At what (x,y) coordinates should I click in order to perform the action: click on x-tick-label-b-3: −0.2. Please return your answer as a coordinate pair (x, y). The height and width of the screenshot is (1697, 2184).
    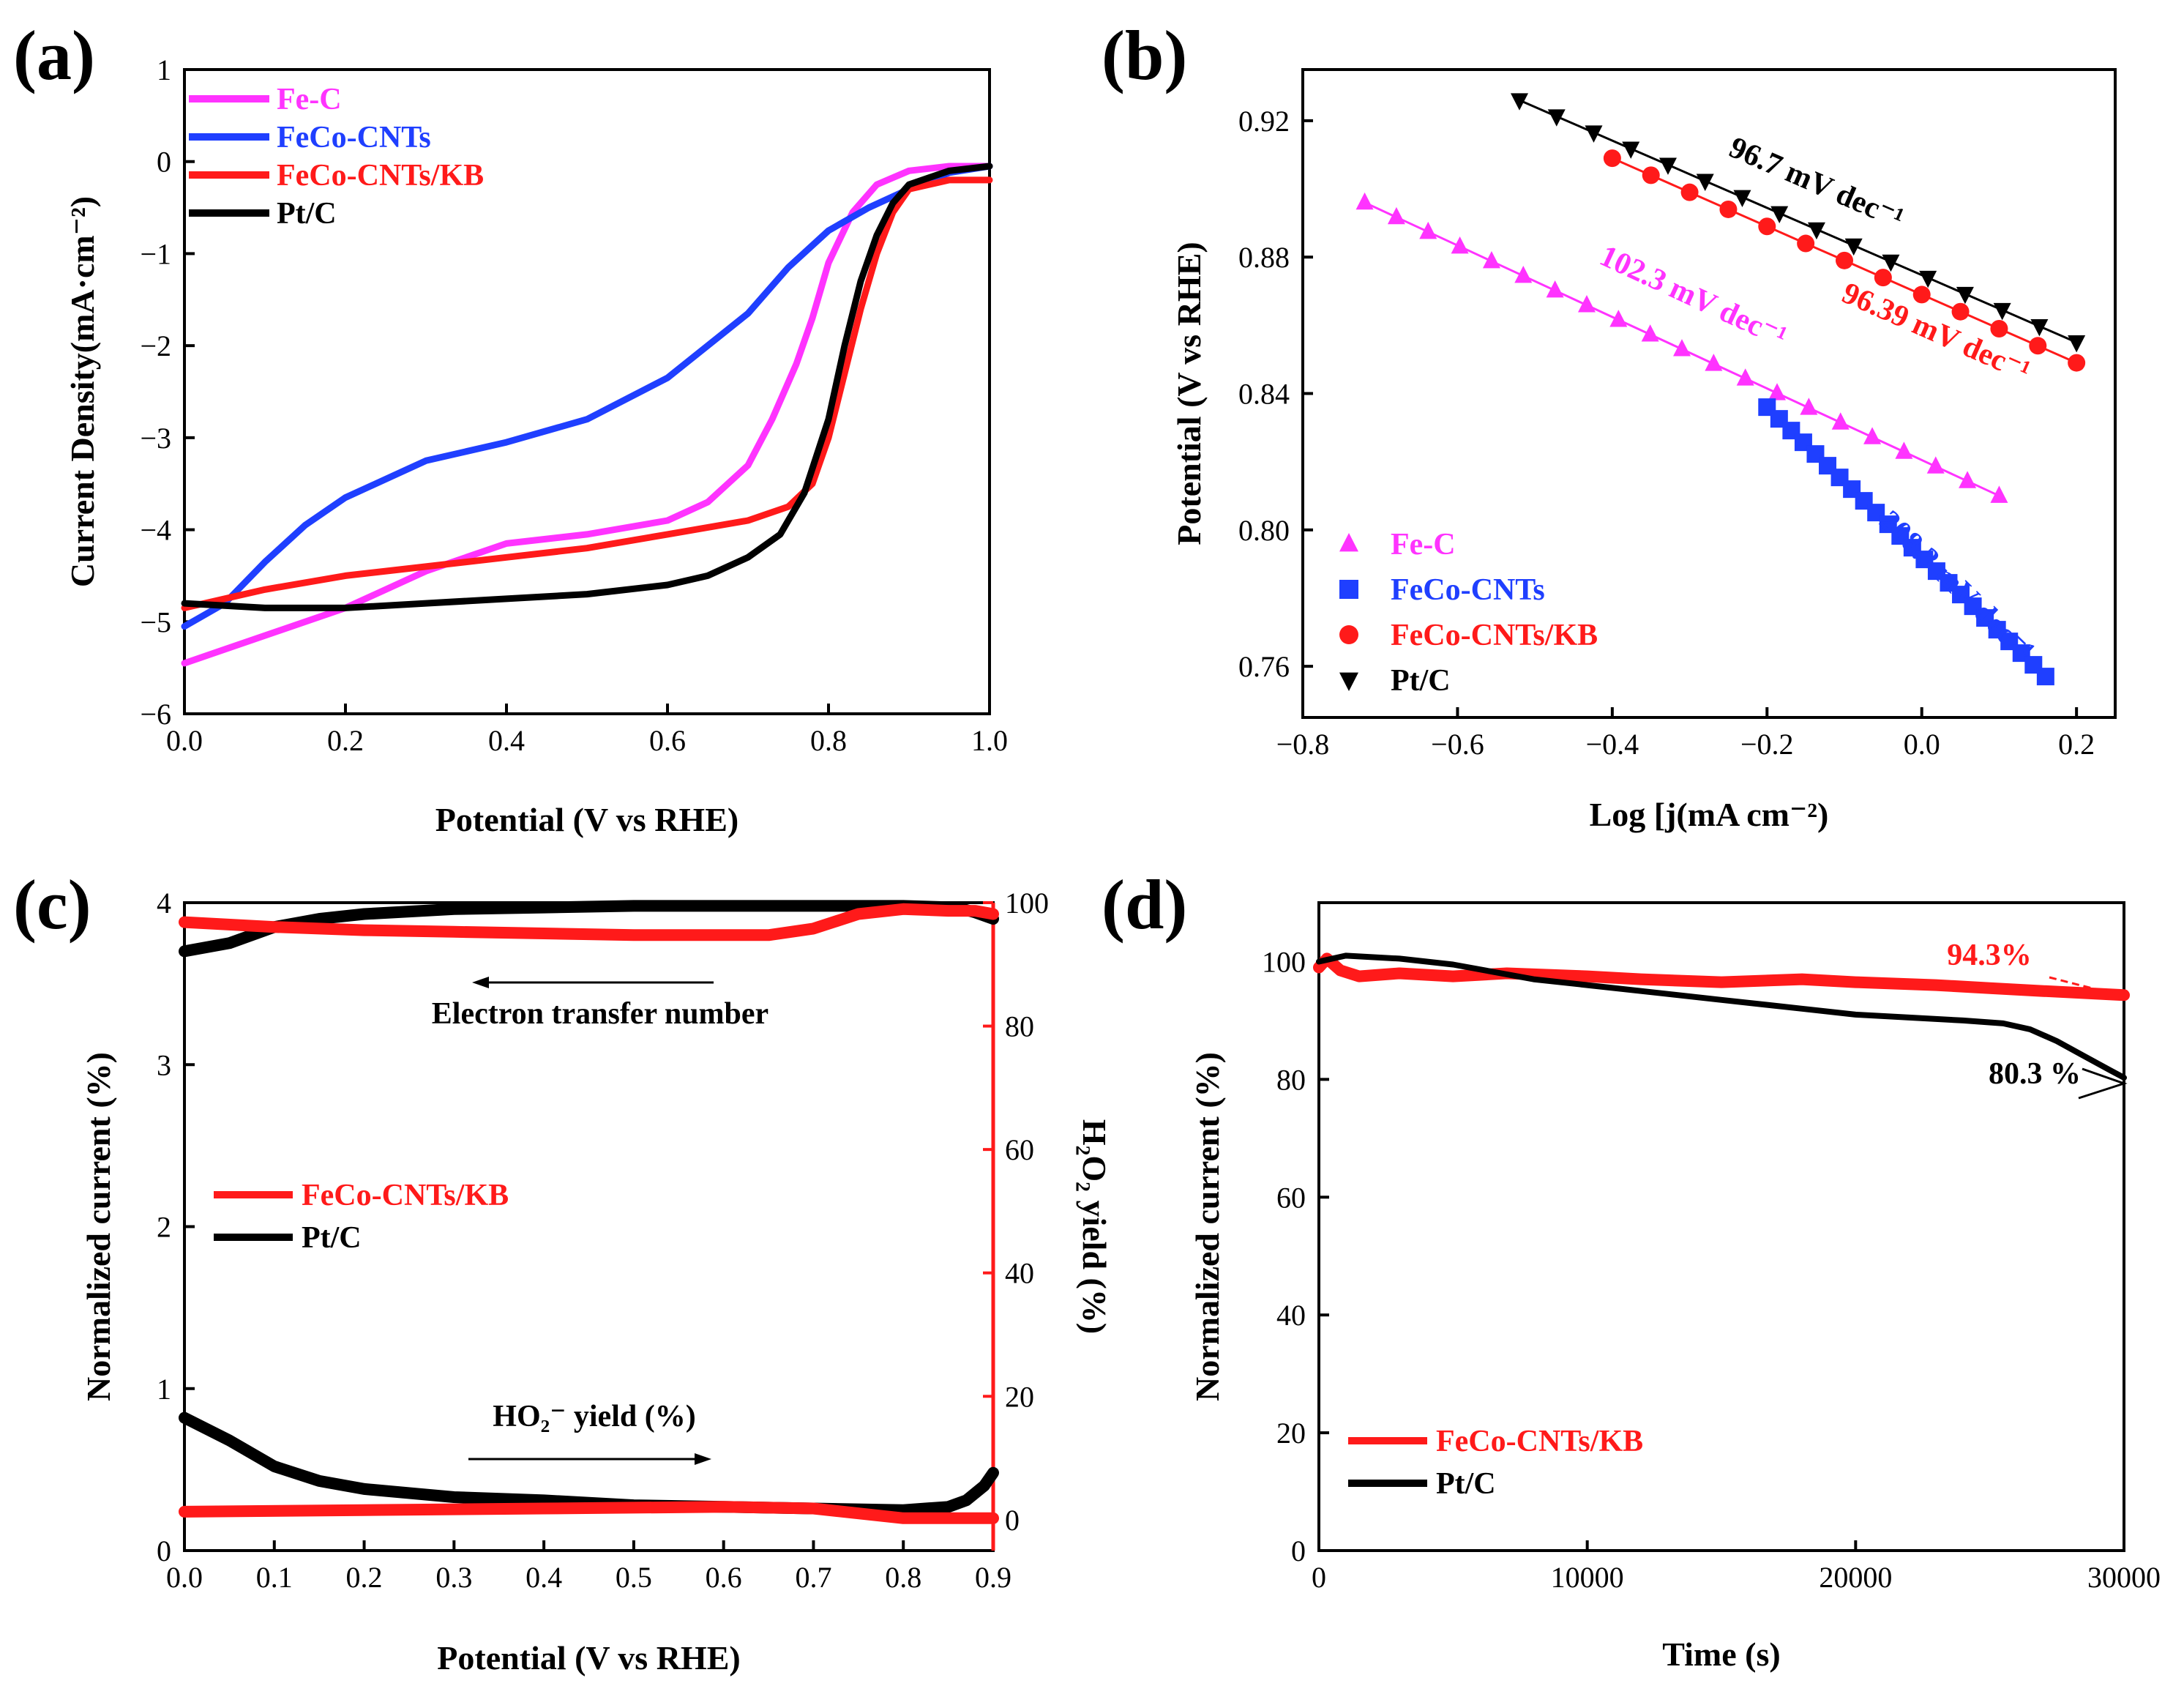
    Looking at the image, I should click on (1767, 744).